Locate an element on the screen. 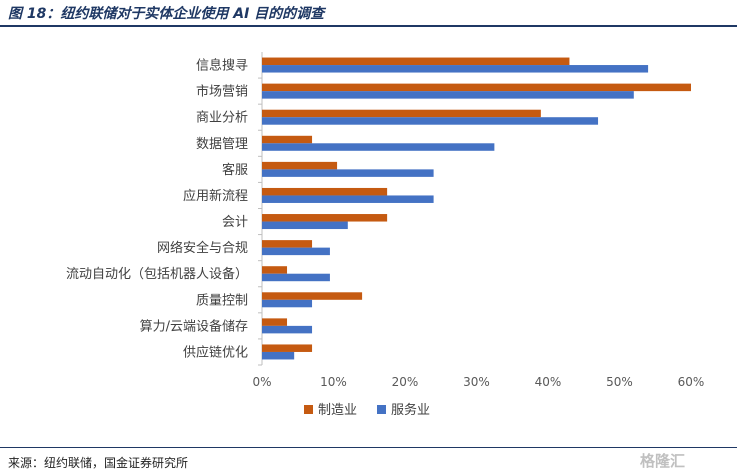  category-label: 市场营销 is located at coordinates (222, 92).